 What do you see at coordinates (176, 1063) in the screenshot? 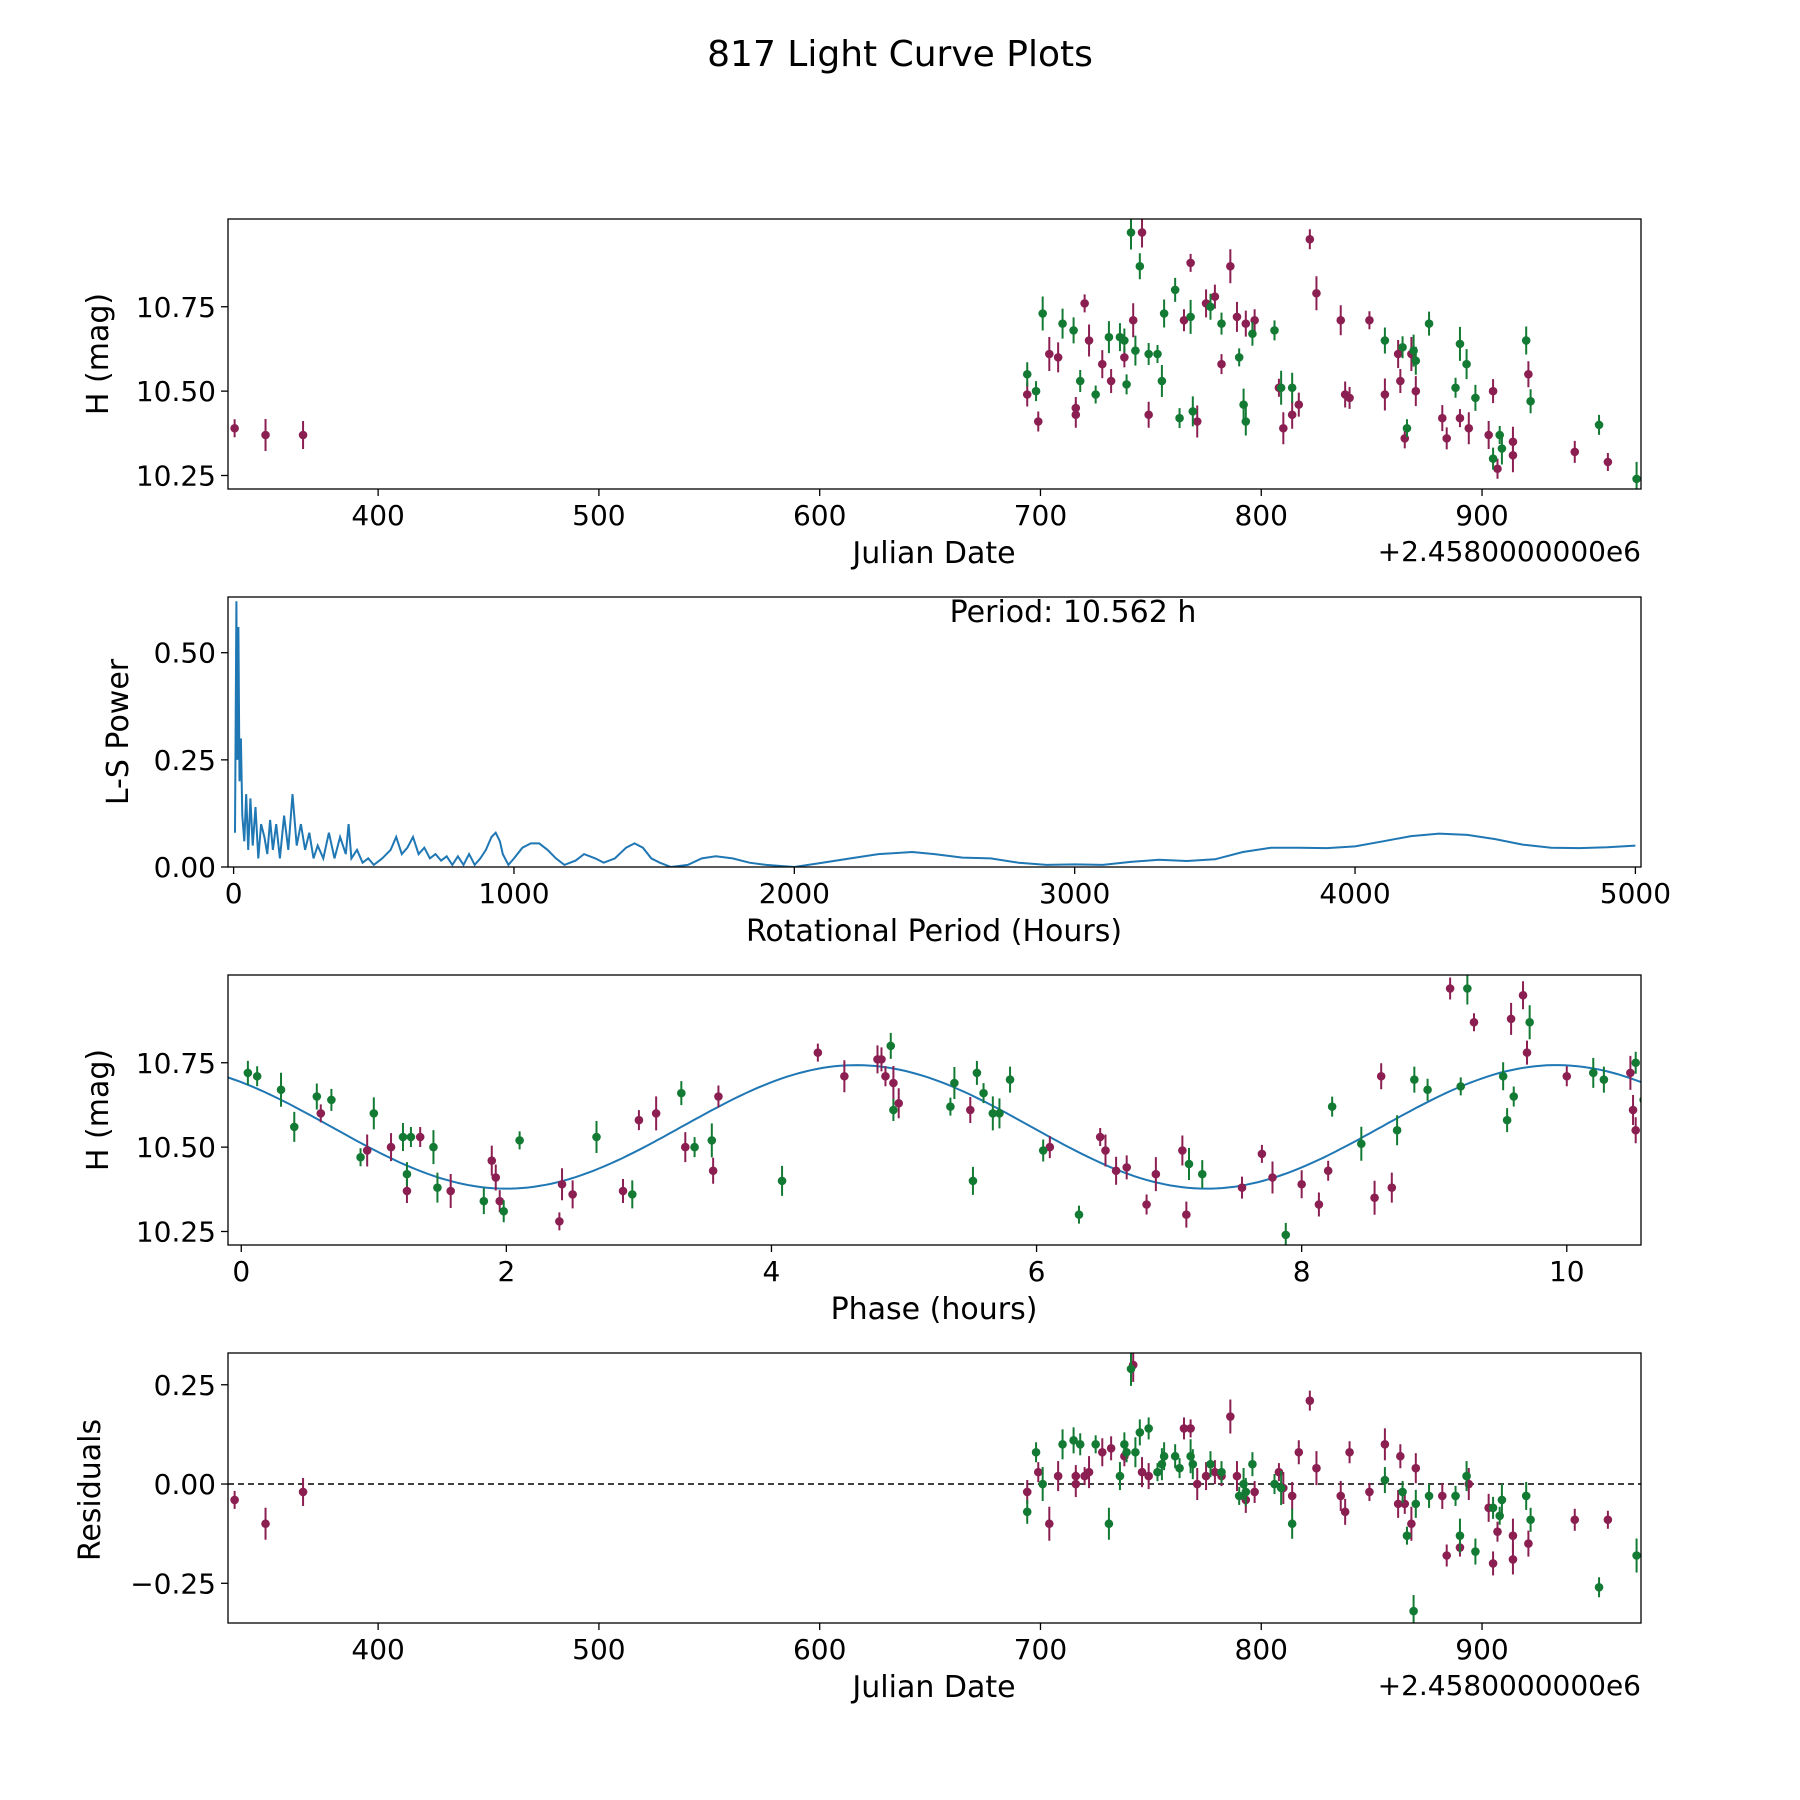
I see `y-tick-label: 10.75` at bounding box center [176, 1063].